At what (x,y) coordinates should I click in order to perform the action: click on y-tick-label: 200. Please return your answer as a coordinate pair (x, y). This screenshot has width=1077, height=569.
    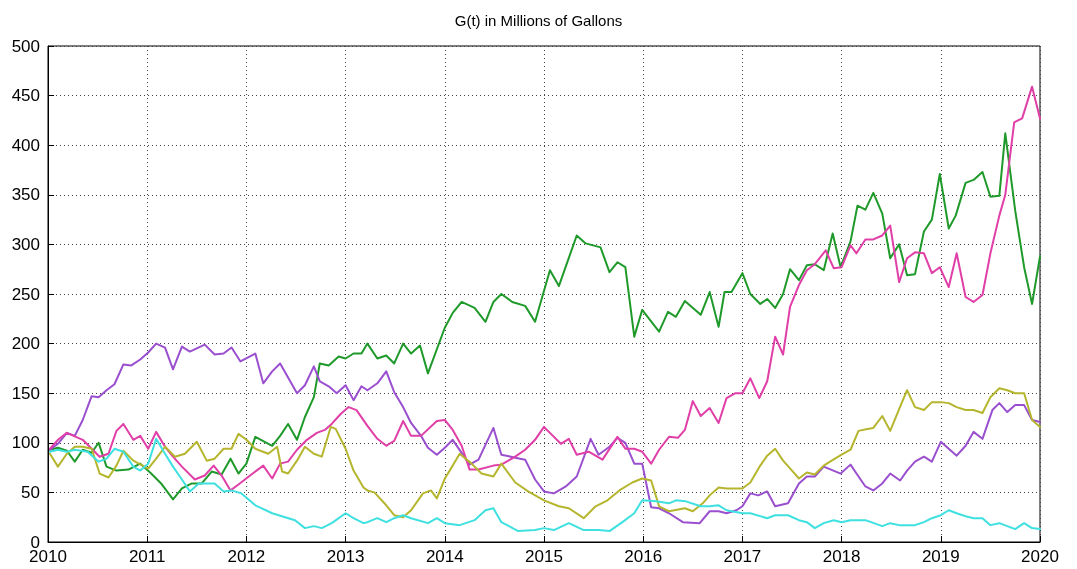
    Looking at the image, I should click on (25, 344).